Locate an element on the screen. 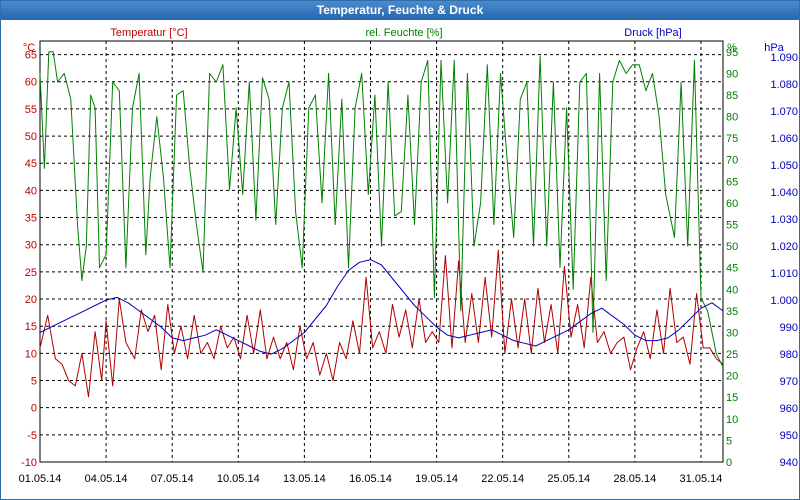 The width and height of the screenshot is (800, 500). humidity-tick-label: 0 is located at coordinates (729, 463).